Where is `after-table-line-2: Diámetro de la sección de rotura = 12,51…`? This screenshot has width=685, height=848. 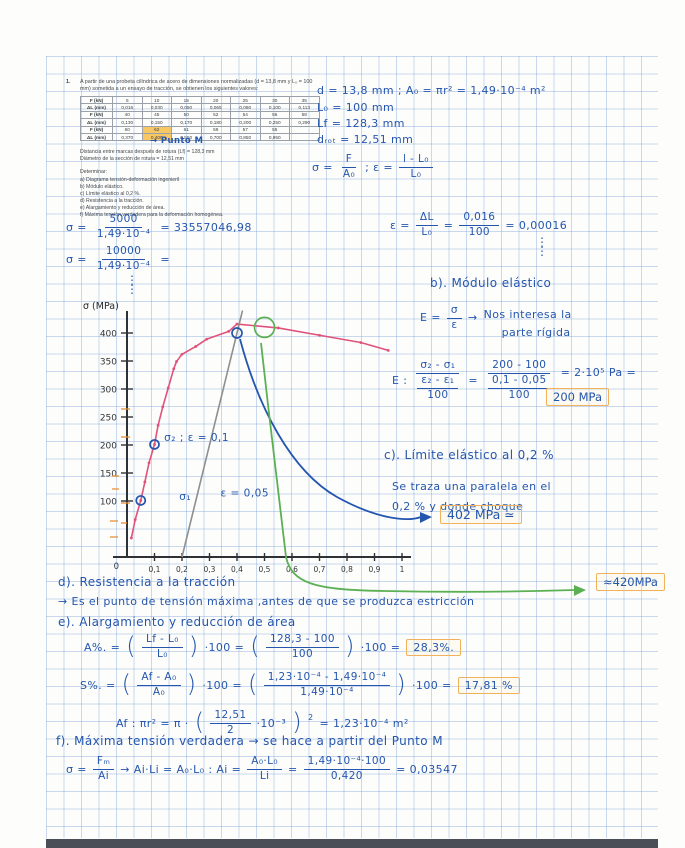
after-table-line-2: Diámetro de la sección de rotura = 12,51… is located at coordinates (132, 159).